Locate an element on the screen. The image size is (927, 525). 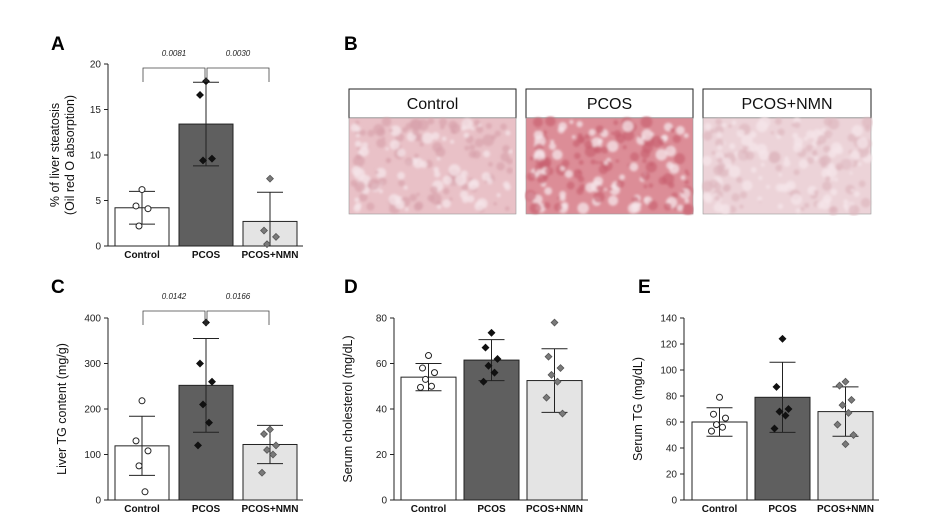
histology-title-pcos: PCOS is located at coordinates (609, 104).